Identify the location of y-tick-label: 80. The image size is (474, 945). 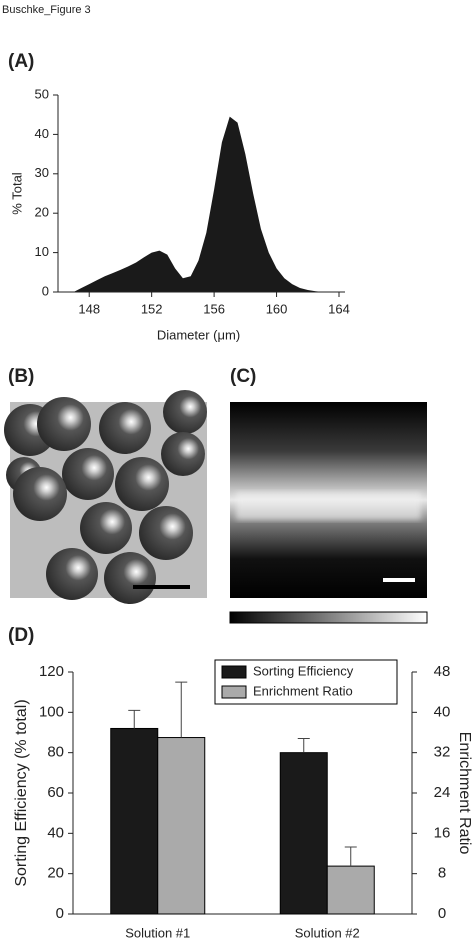
(55, 752).